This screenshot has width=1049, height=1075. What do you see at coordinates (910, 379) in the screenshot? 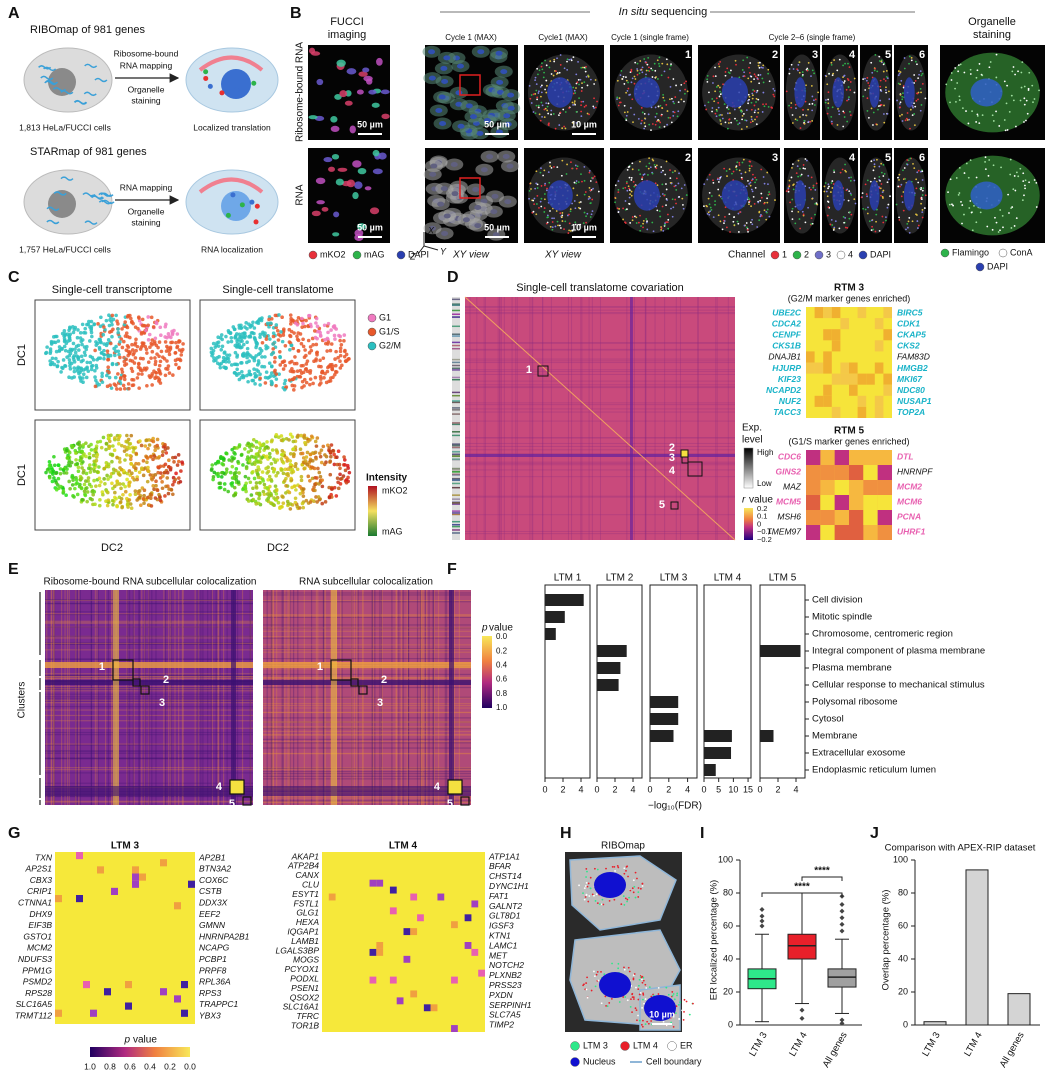
I see `gene-label: MKI67` at bounding box center [910, 379].